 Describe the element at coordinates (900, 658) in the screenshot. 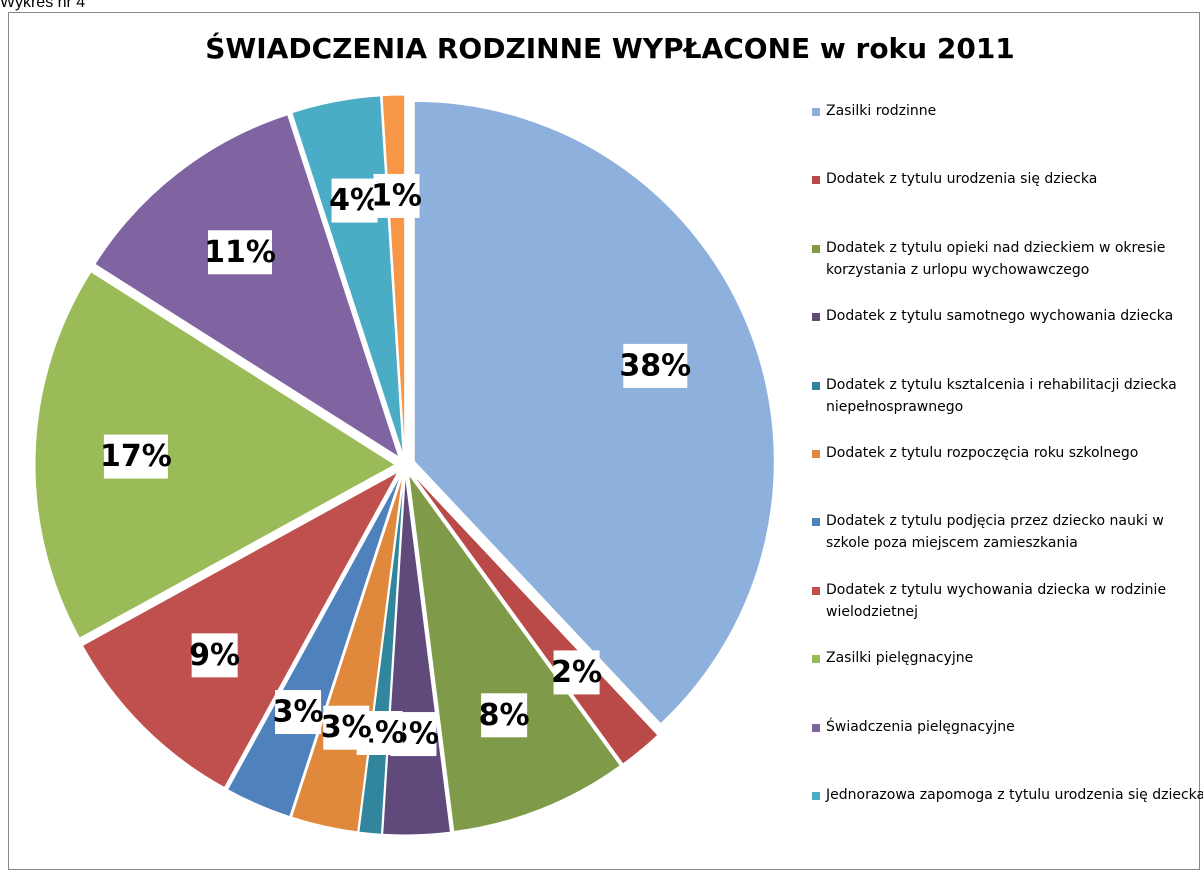

I see `legend-label: Zasilki pielęgnacyjne` at that location.